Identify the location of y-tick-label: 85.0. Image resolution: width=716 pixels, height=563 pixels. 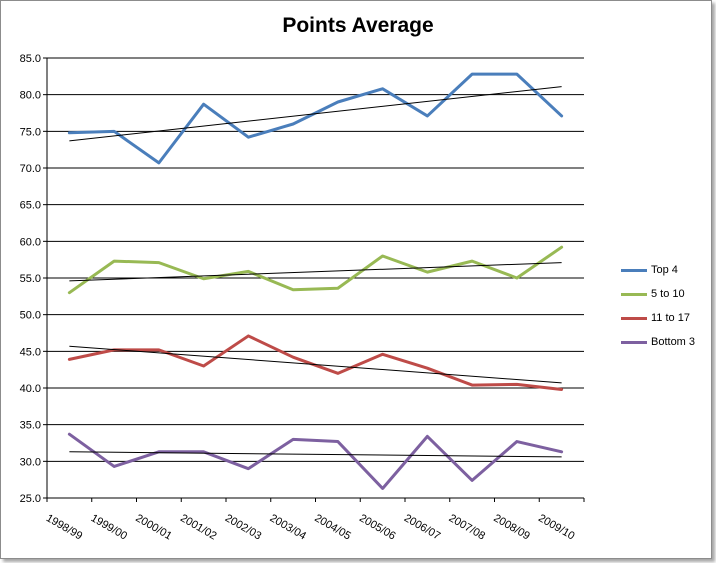
(30, 59).